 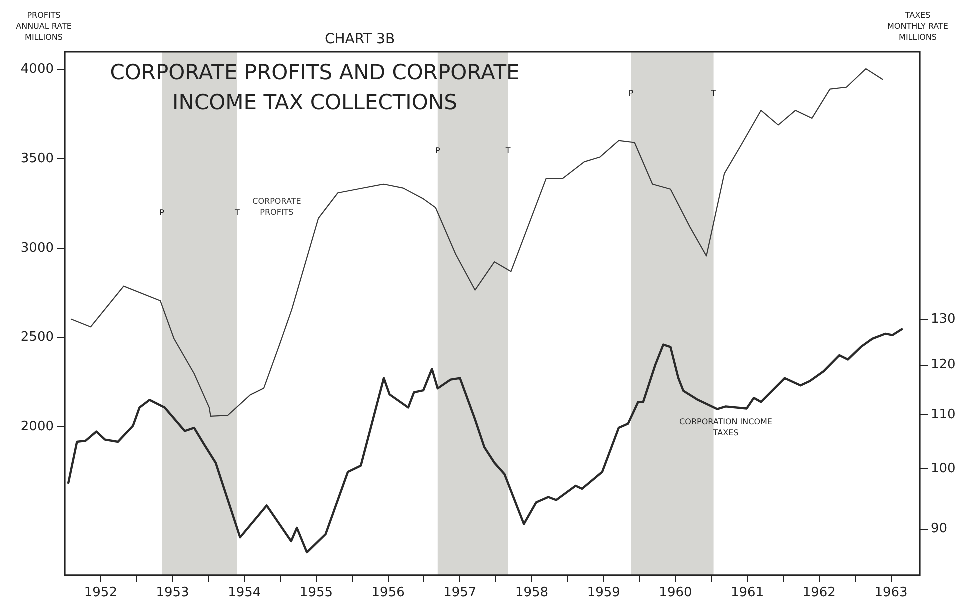 I want to click on x-tick-label: 1954, so click(x=245, y=593).